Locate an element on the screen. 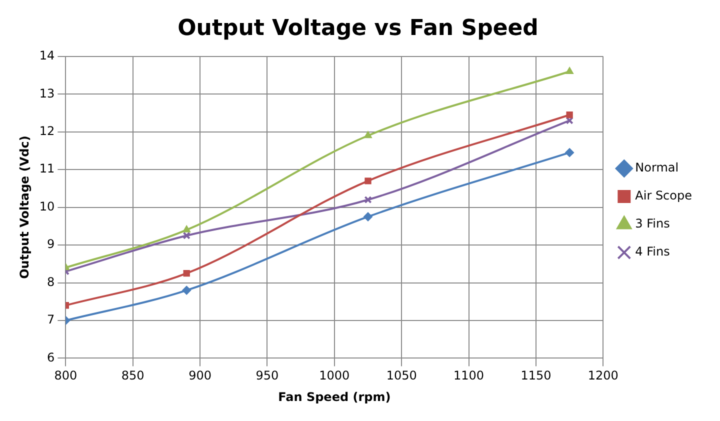 This screenshot has height=421, width=720. y-tick-label: 7 is located at coordinates (51, 319).